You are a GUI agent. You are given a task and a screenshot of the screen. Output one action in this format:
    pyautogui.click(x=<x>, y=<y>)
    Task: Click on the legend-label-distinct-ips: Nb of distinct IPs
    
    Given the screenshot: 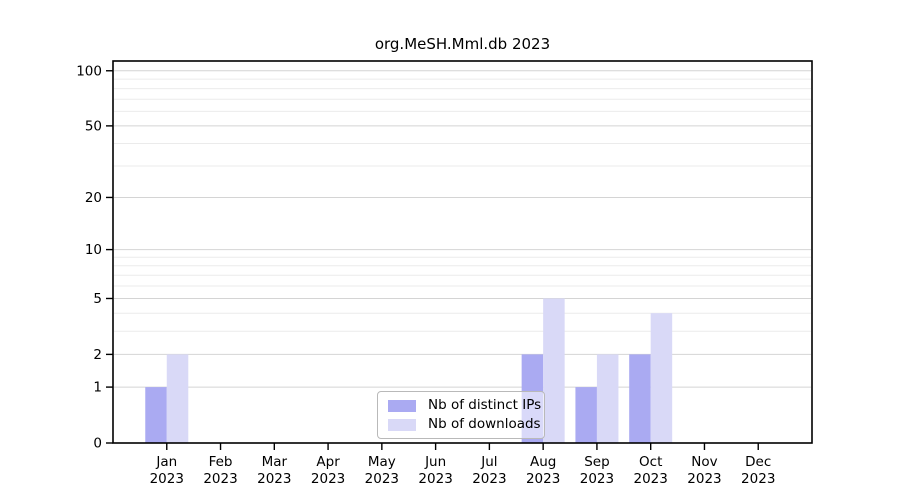 What is the action you would take?
    pyautogui.click(x=485, y=404)
    